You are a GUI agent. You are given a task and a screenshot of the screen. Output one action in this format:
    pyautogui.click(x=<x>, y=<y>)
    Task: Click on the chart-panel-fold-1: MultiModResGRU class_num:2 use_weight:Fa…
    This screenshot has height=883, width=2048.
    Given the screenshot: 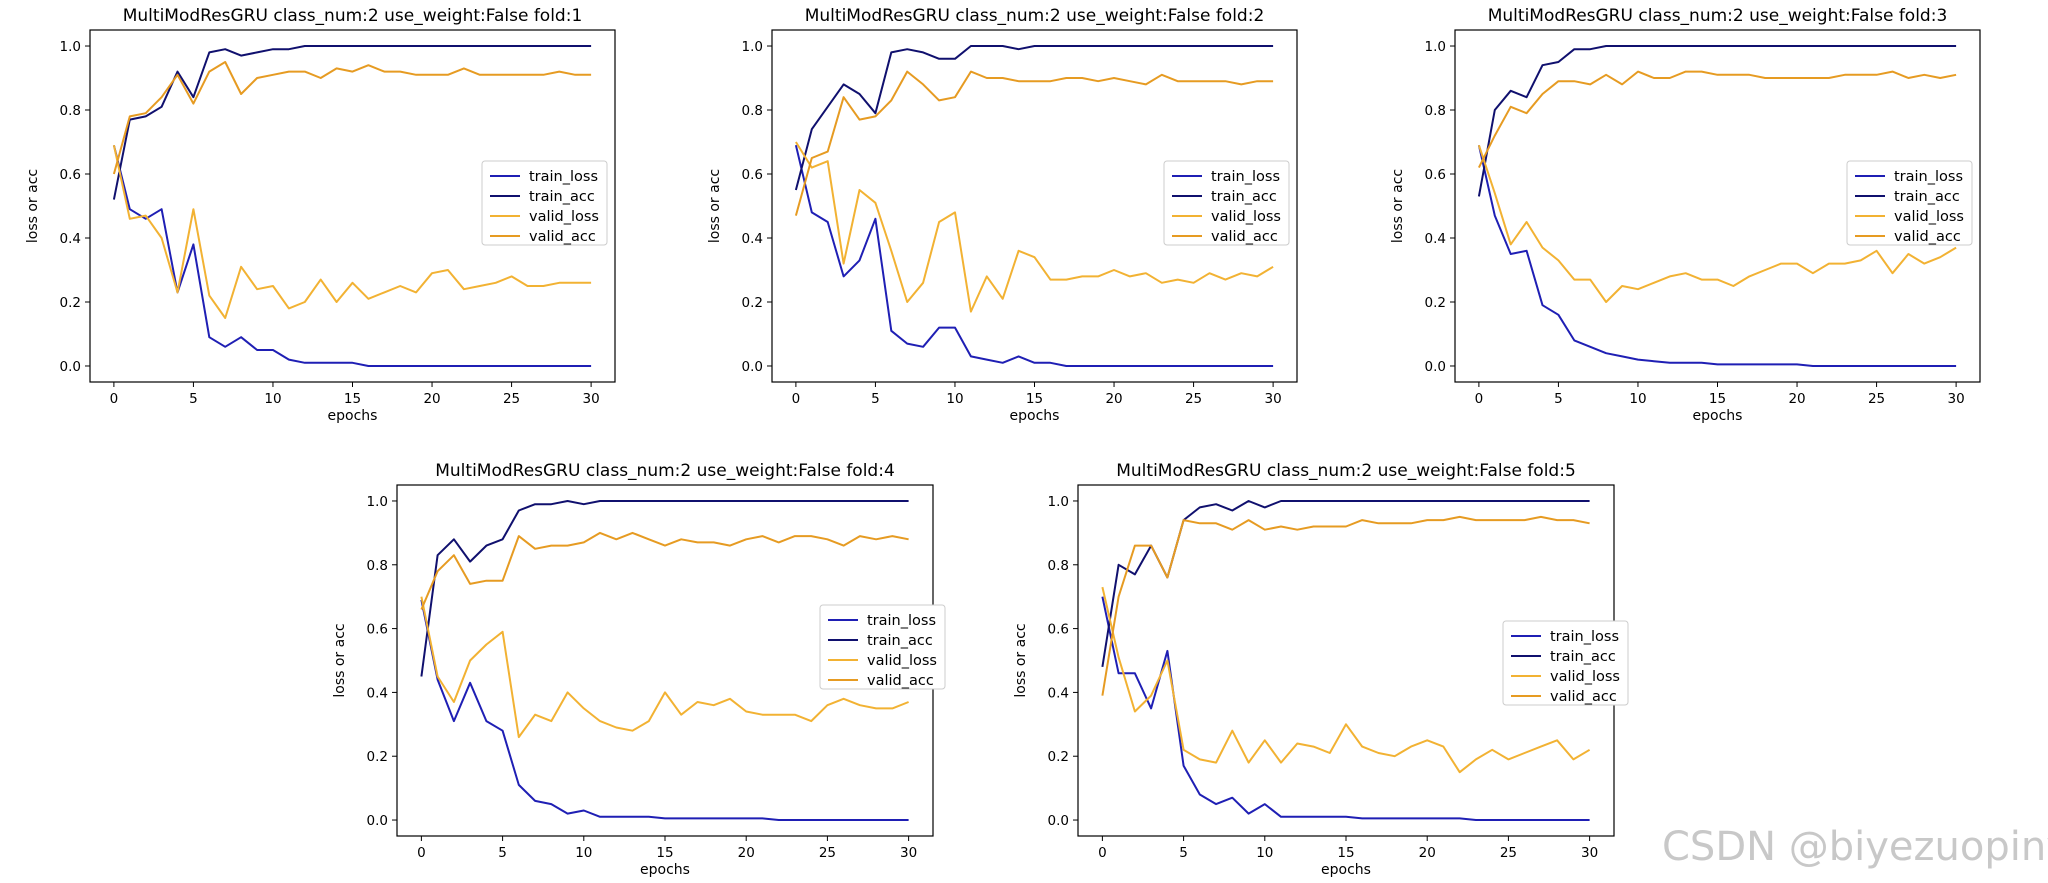 What is the action you would take?
    pyautogui.click(x=320, y=215)
    